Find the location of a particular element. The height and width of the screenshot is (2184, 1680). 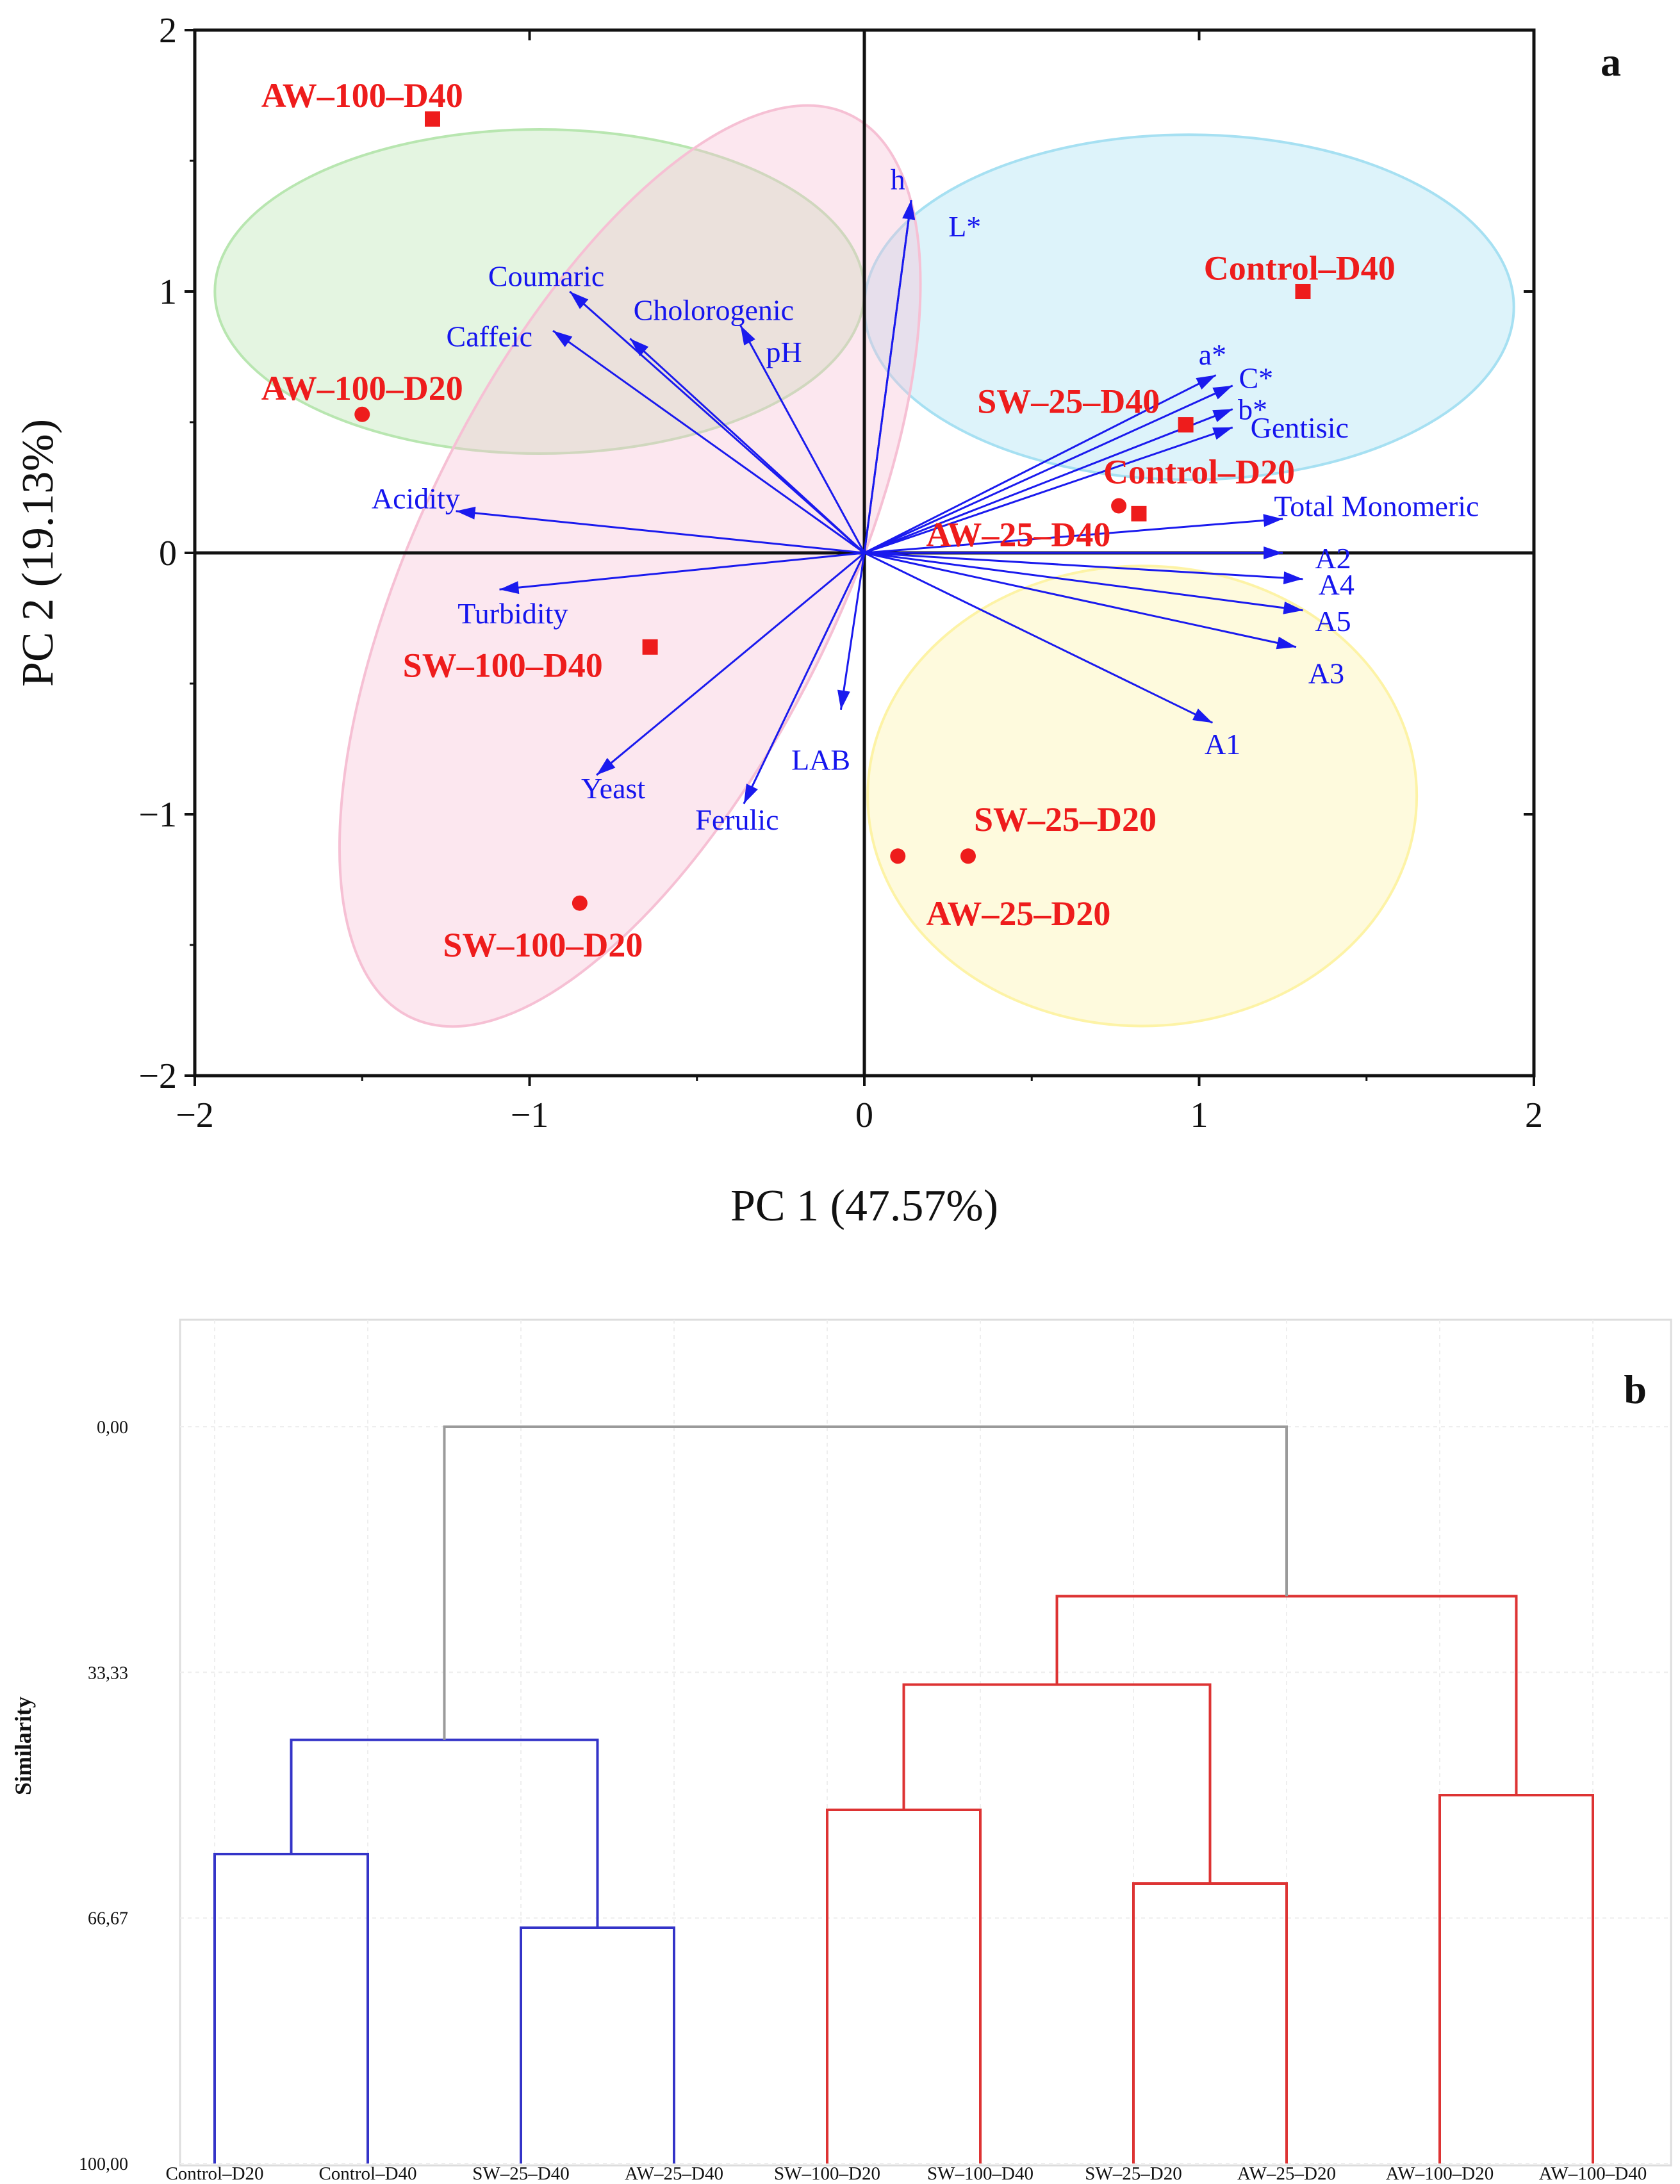

x-tick-label: −2 is located at coordinates (195, 1115).